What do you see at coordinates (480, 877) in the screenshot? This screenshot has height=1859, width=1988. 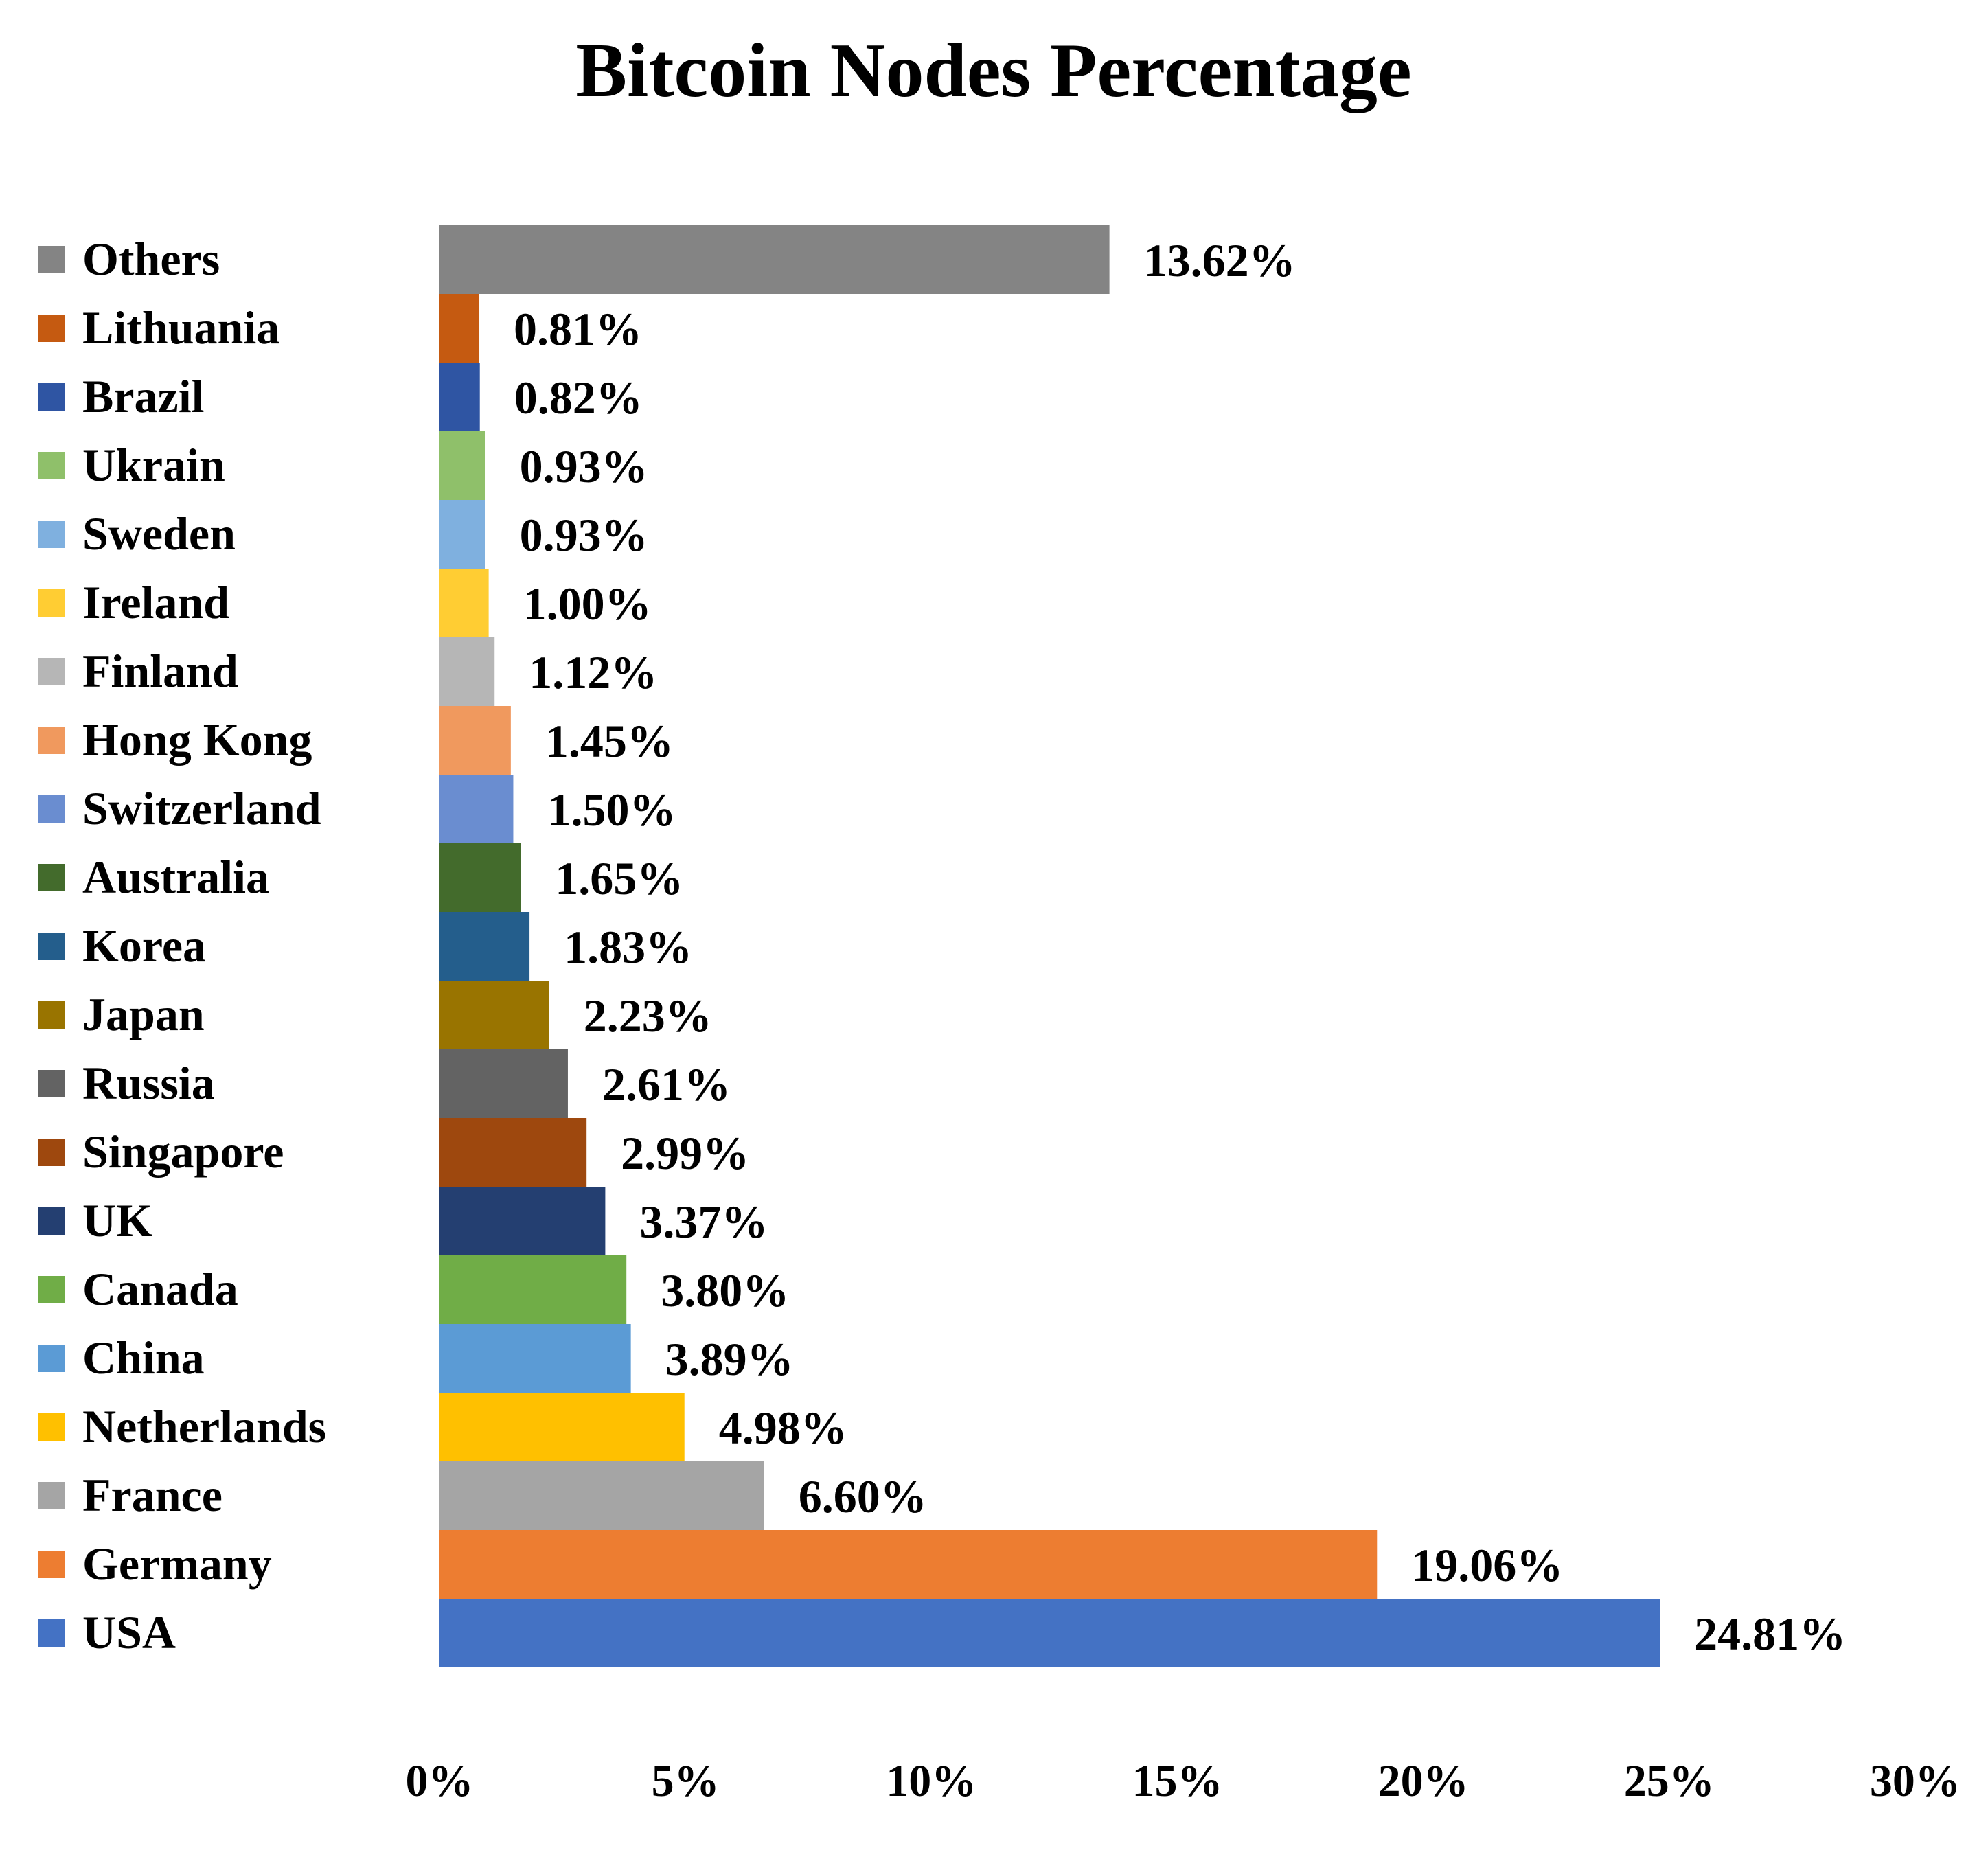 I see `bar-australia` at bounding box center [480, 877].